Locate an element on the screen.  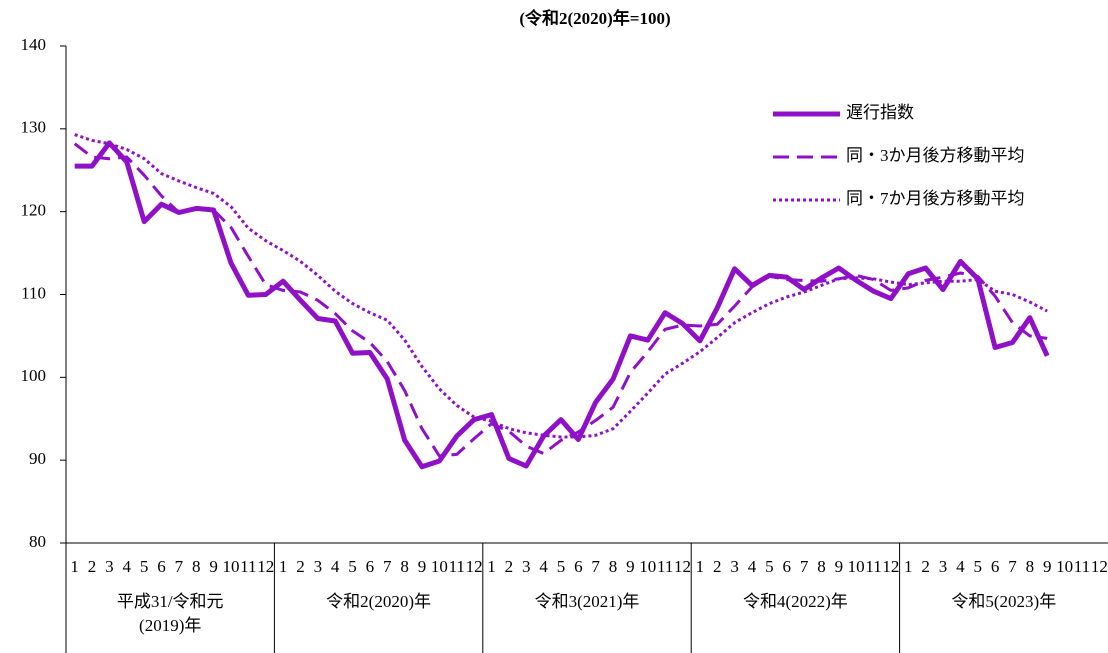
y-tick-label: 130 is located at coordinates (34, 127).